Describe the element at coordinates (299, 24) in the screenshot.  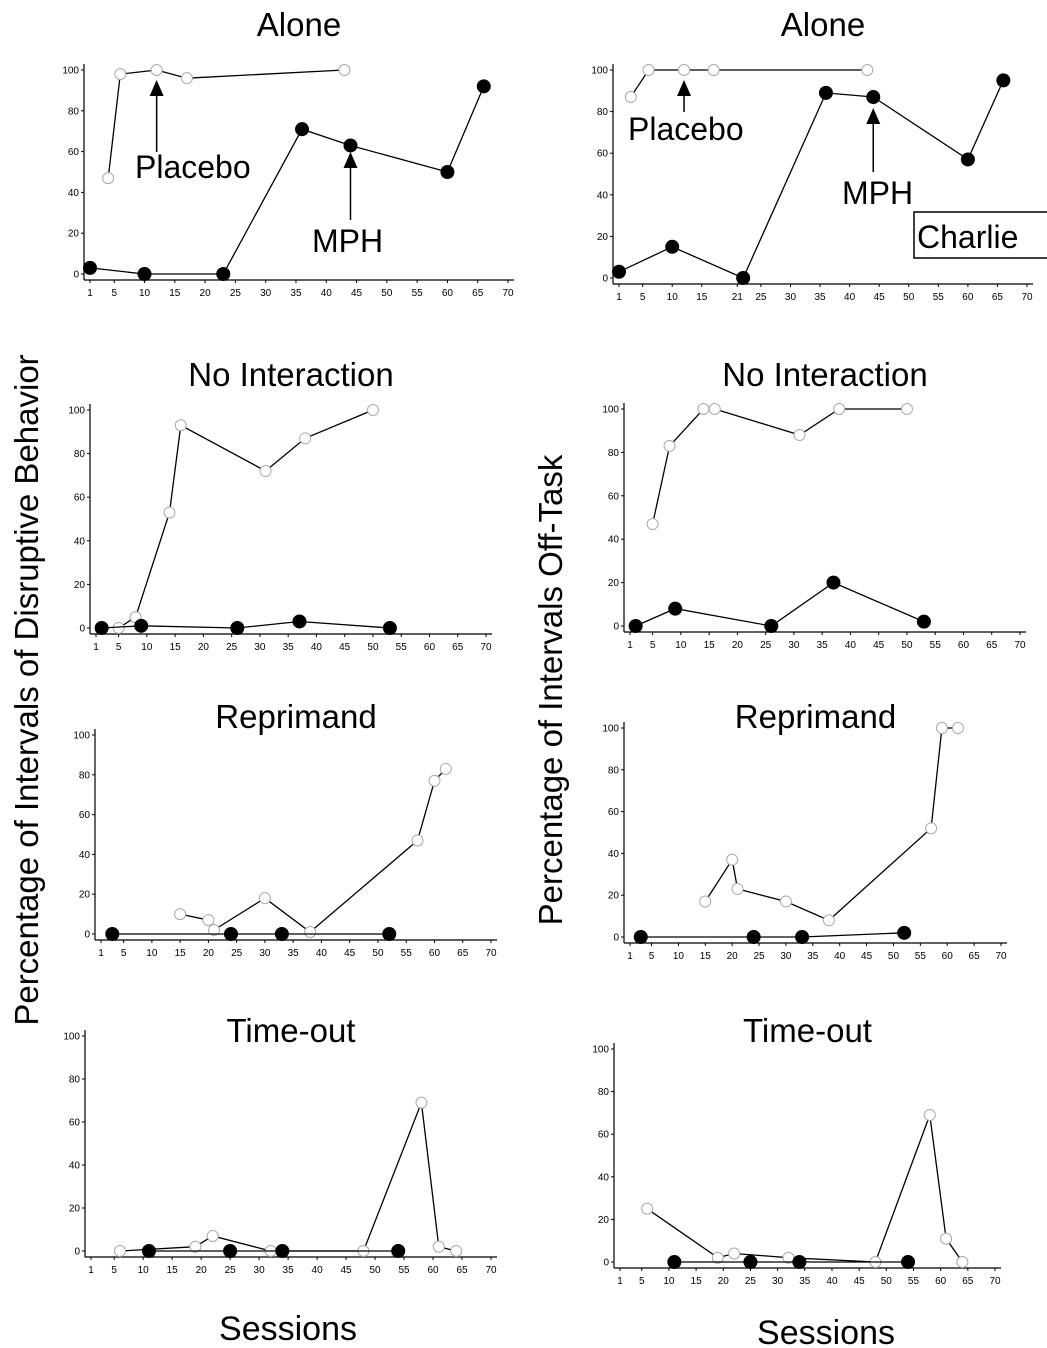
I see `panel-title: Alone` at that location.